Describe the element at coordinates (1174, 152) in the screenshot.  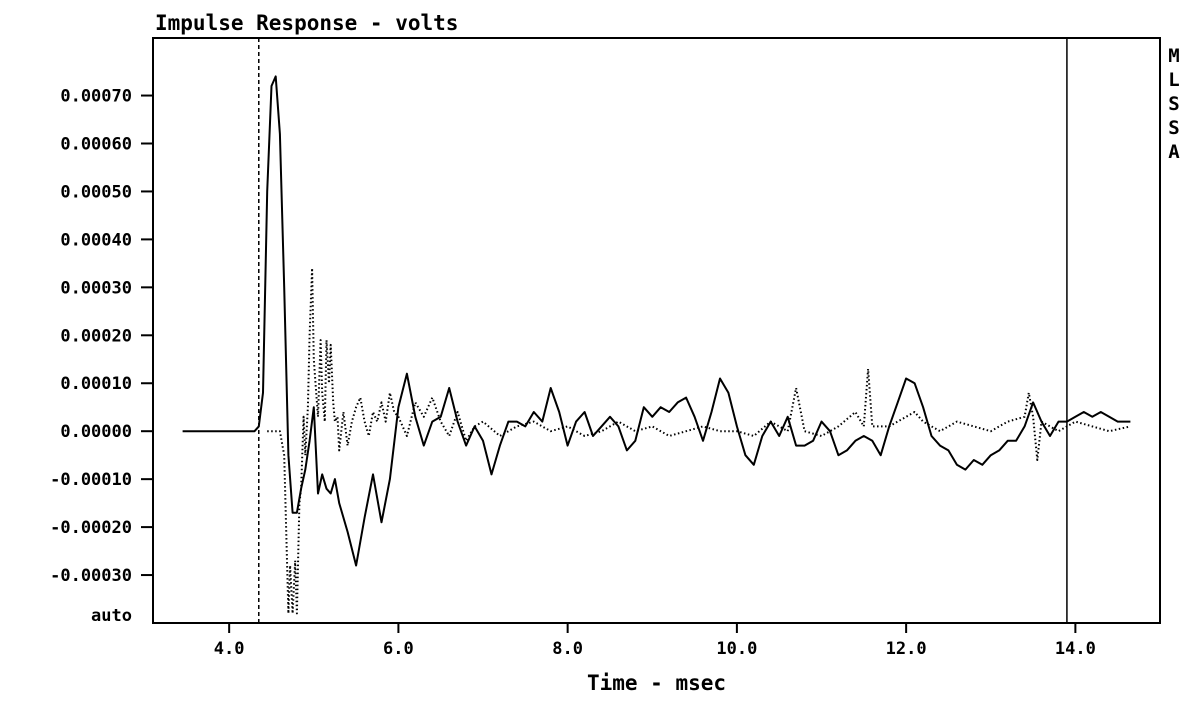
I see `side-label-letter: A` at that location.